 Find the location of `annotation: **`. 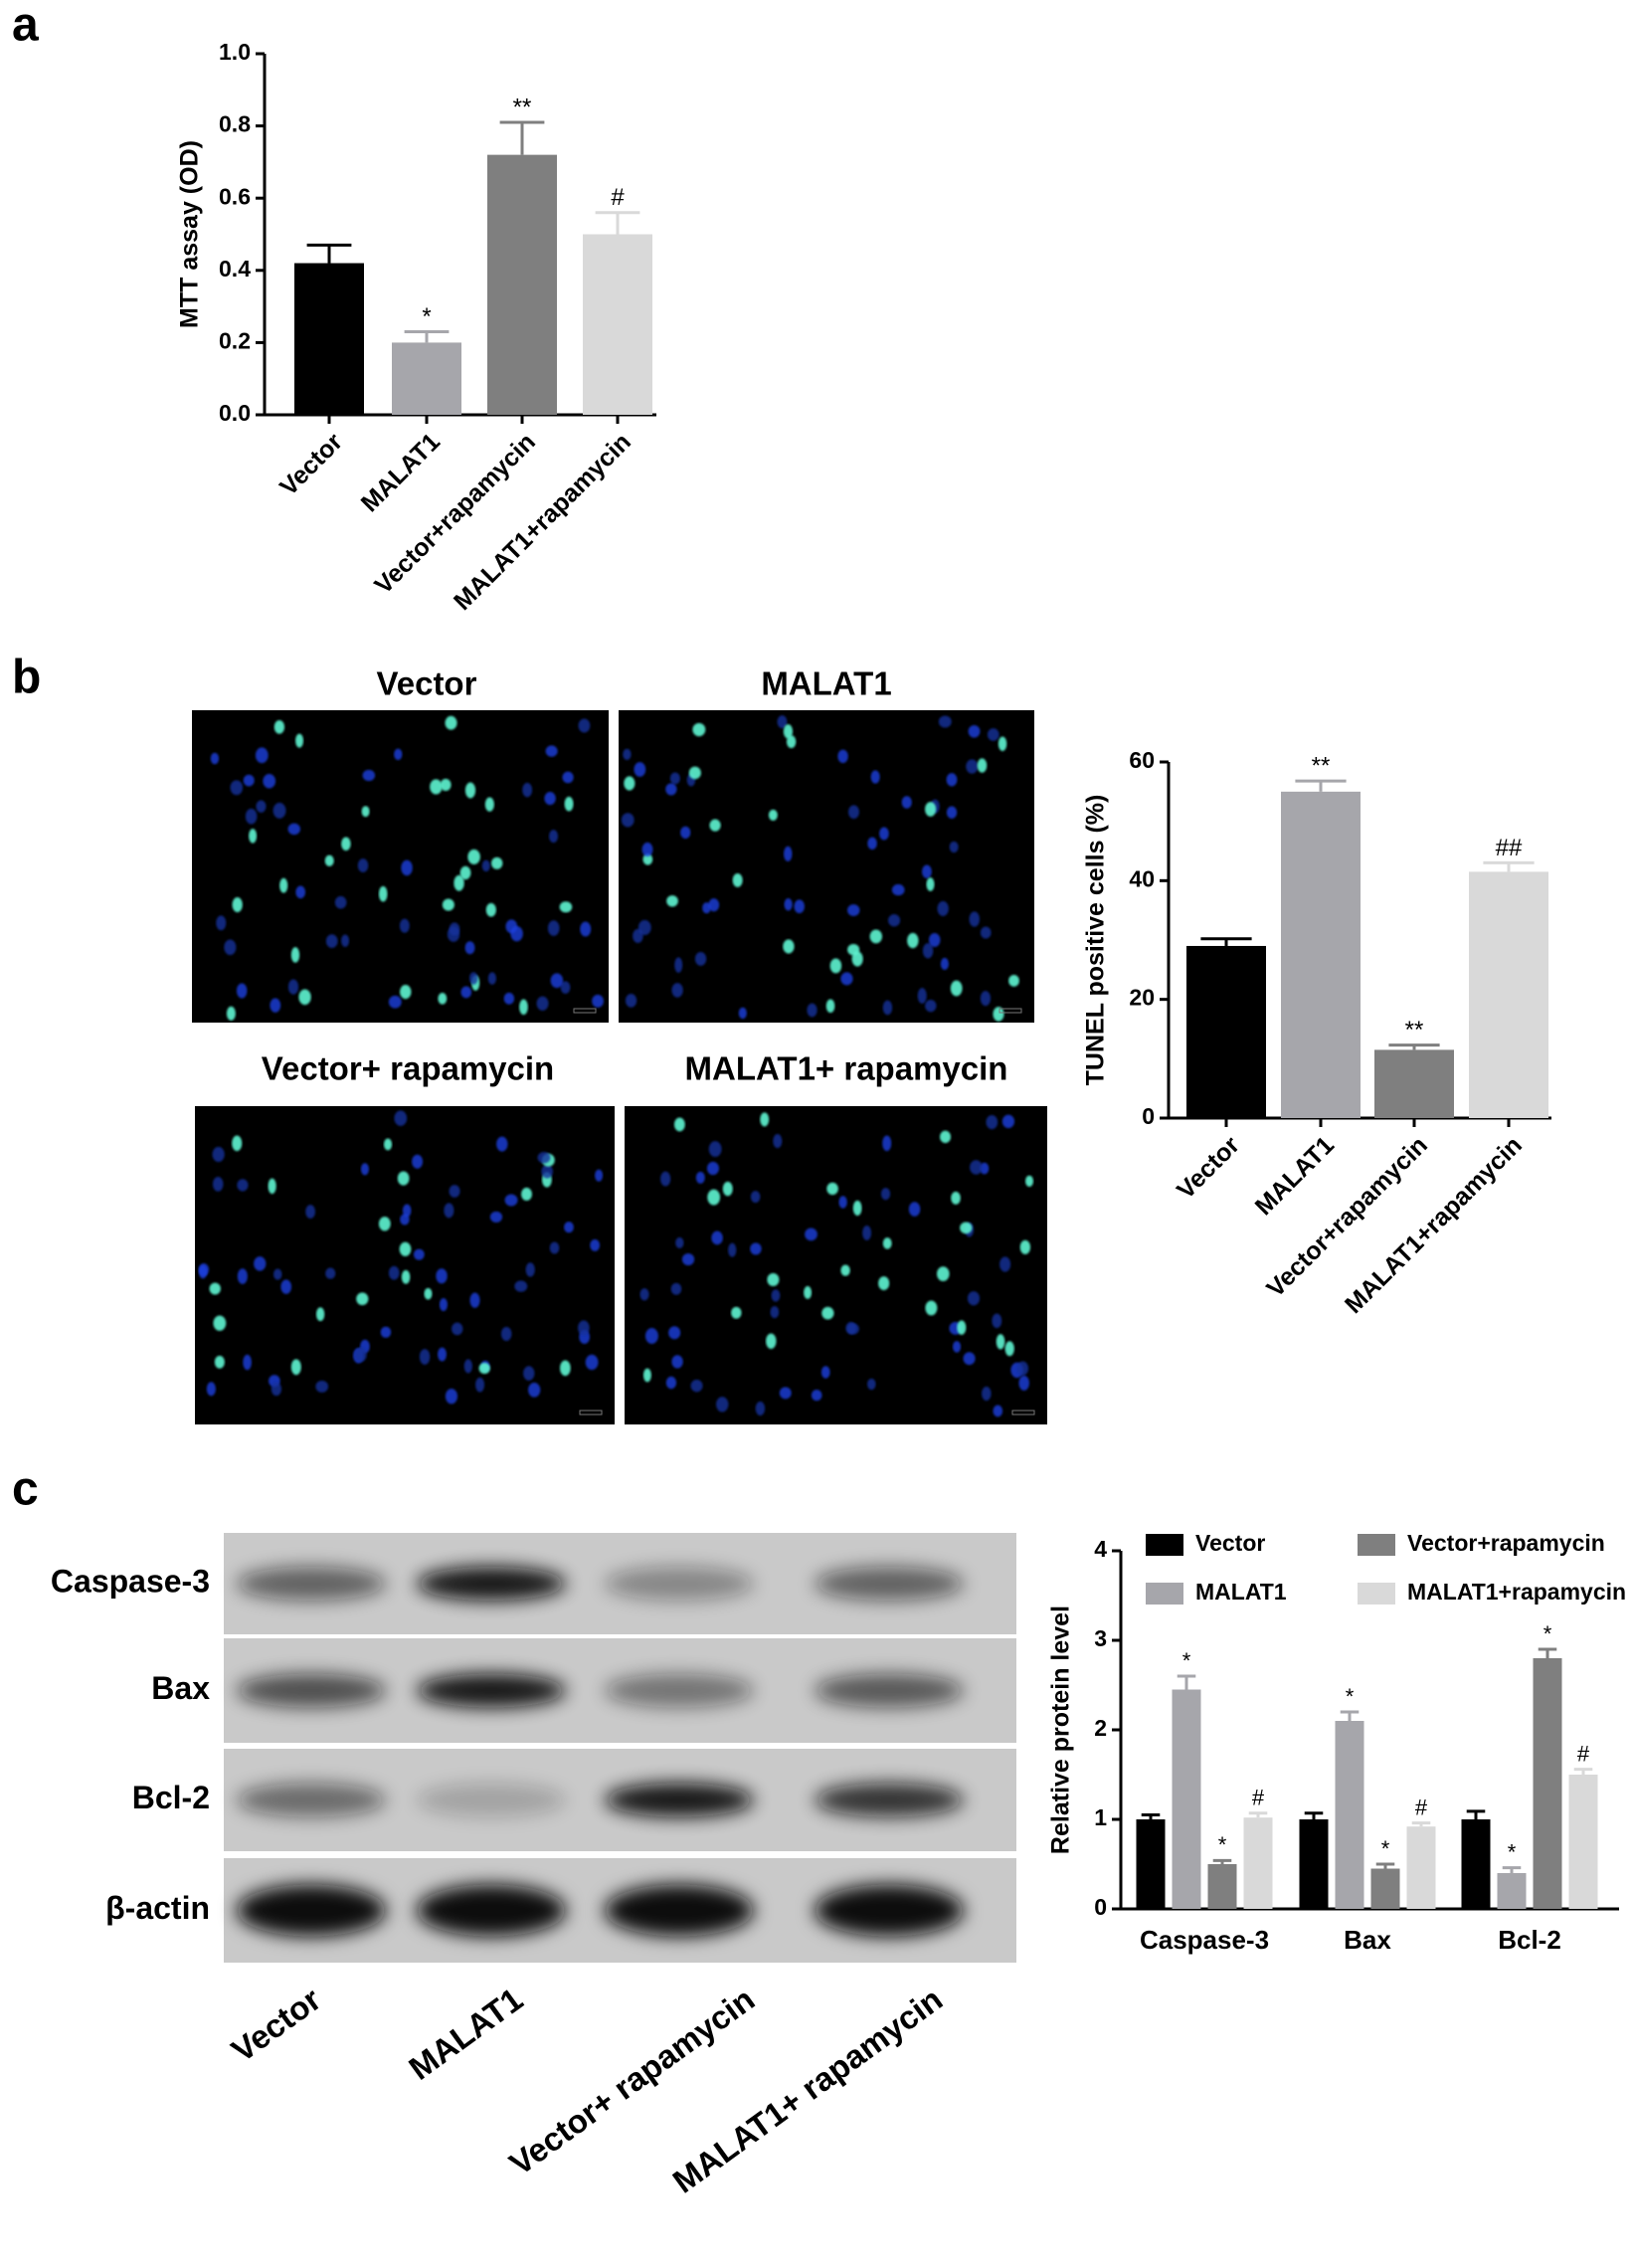

annotation: ** is located at coordinates (1321, 765).